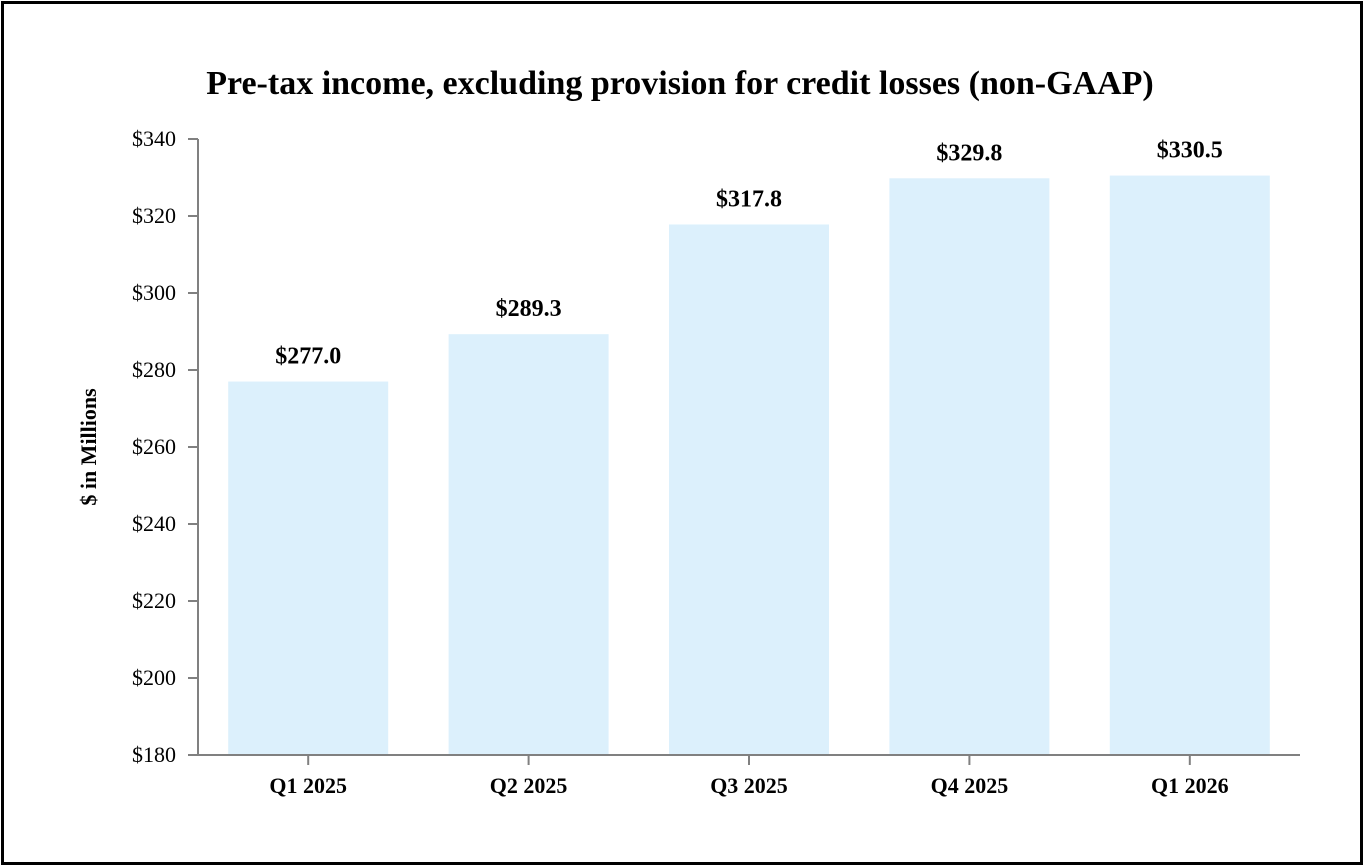 The height and width of the screenshot is (866, 1364). What do you see at coordinates (529, 785) in the screenshot?
I see `x-tick-label-2: Q2 2025` at bounding box center [529, 785].